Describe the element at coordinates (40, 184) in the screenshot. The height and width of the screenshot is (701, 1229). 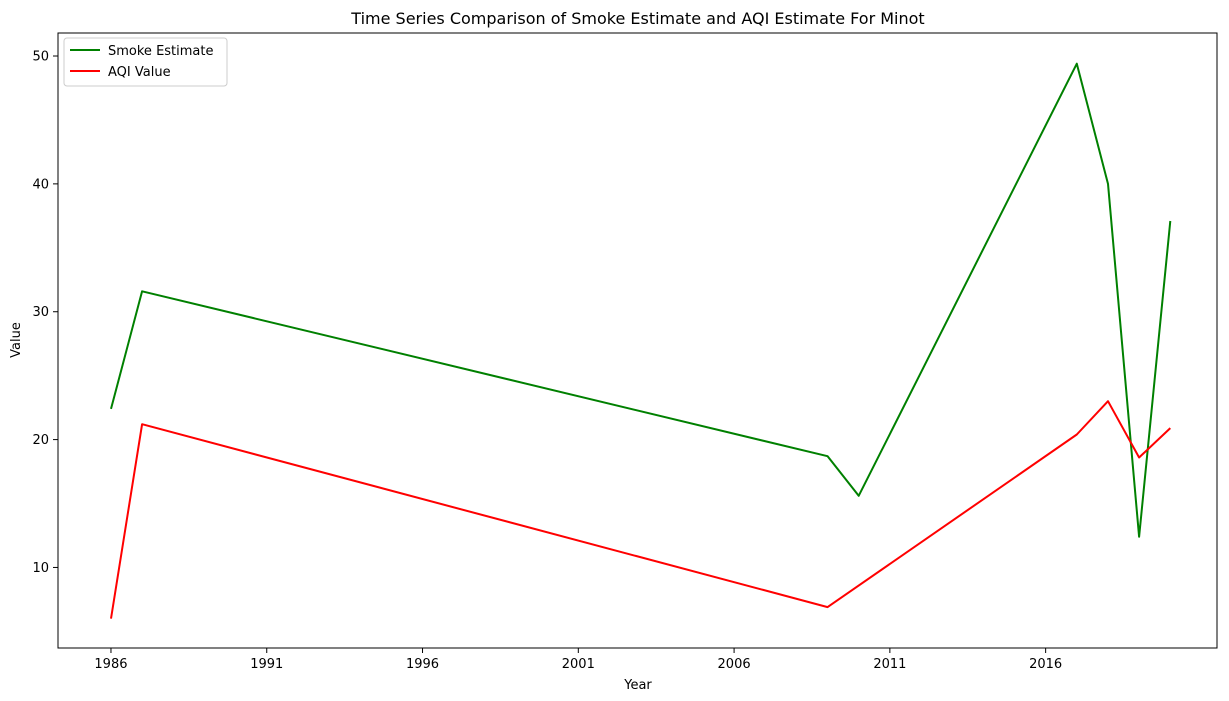
I see `y-tick-label: 40` at that location.